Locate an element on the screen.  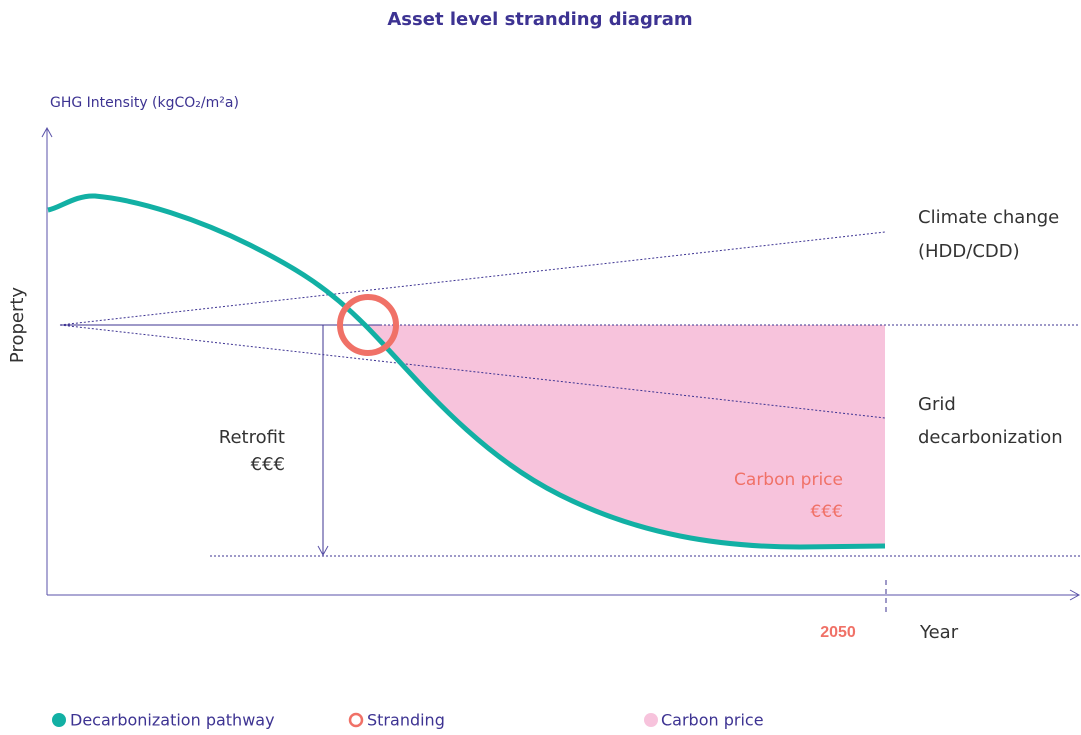
x-axis-label: Year is located at coordinates (939, 632).